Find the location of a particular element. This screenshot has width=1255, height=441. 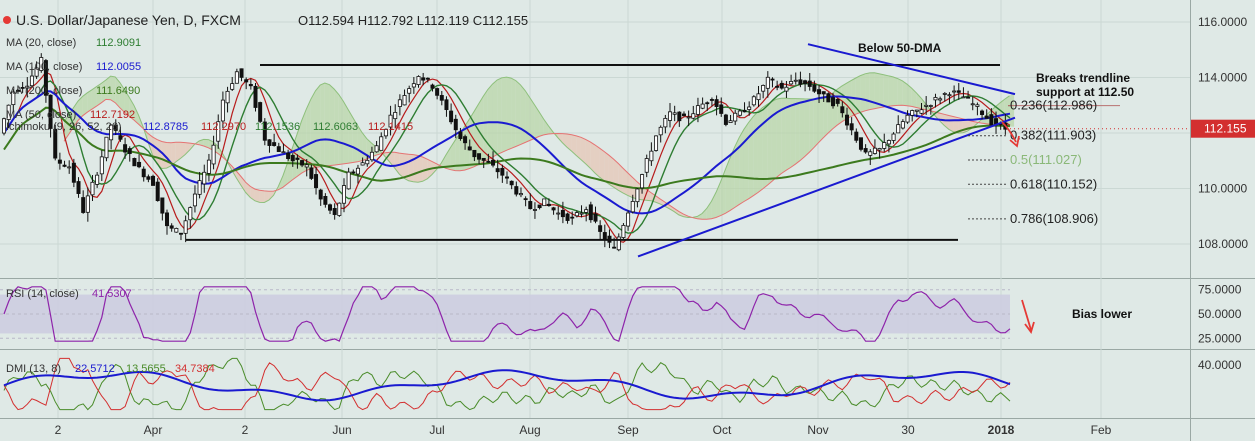

falling-trendline is located at coordinates (911, 69).